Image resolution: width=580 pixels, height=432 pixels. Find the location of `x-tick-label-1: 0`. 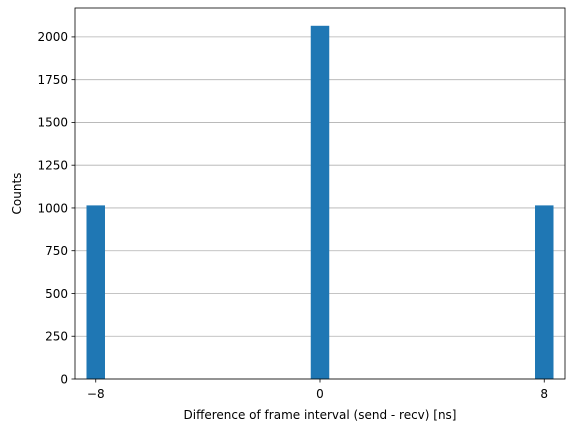

x-tick-label-1: 0 is located at coordinates (320, 394).